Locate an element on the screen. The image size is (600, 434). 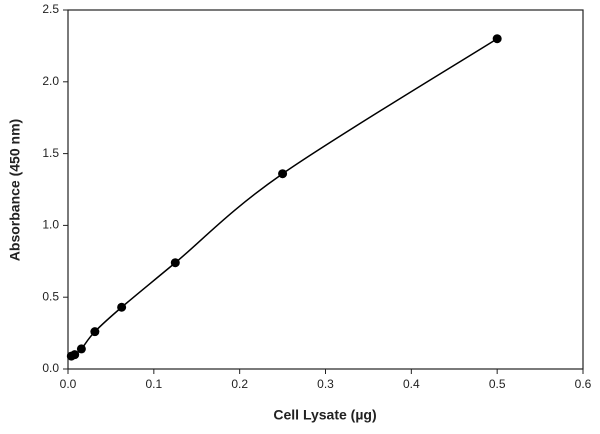
y-tick-label: 2.0 is located at coordinates (50, 81).